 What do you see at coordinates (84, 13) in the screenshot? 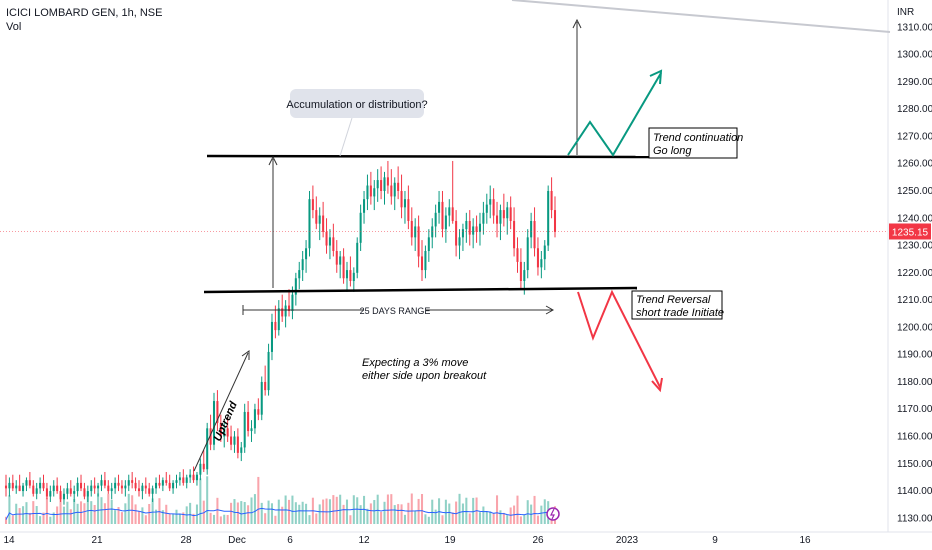
I see `symbol-title: ICICI LOMBARD GEN, 1h, NSE` at bounding box center [84, 13].